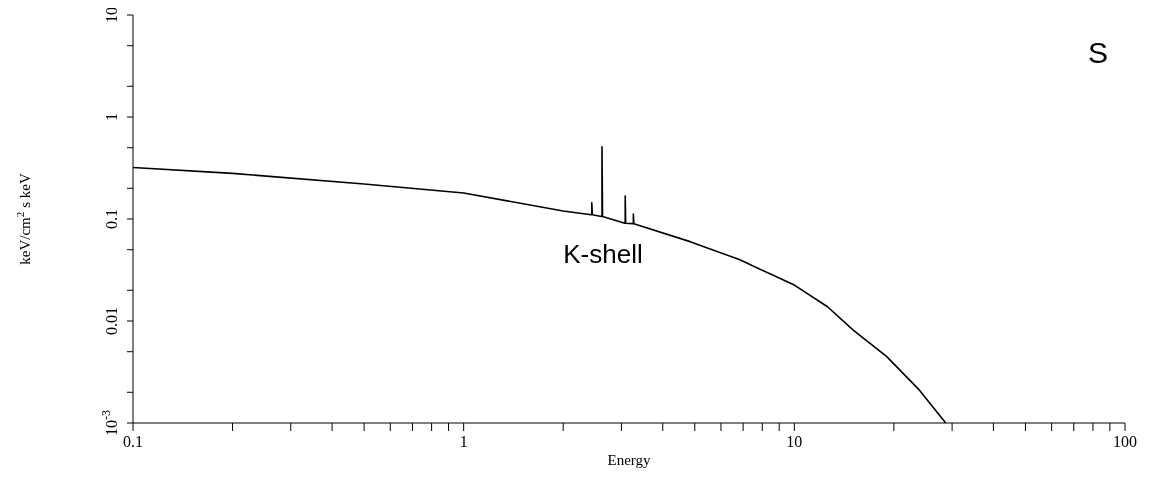  What do you see at coordinates (794, 441) in the screenshot?
I see `x-tick-label: 10` at bounding box center [794, 441].